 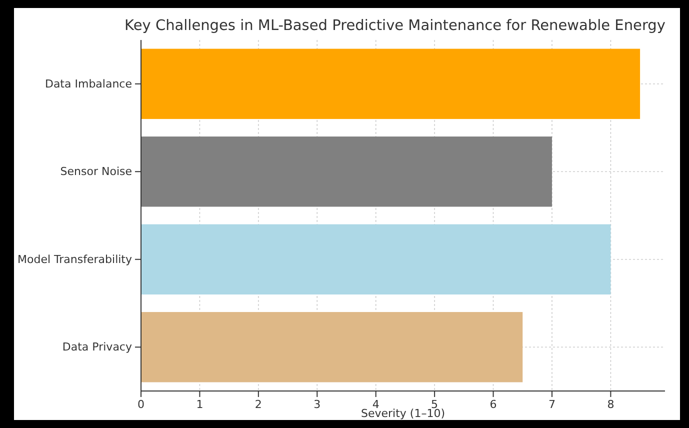 What do you see at coordinates (96, 171) in the screenshot?
I see `y-tick-label: Sensor Noise` at bounding box center [96, 171].